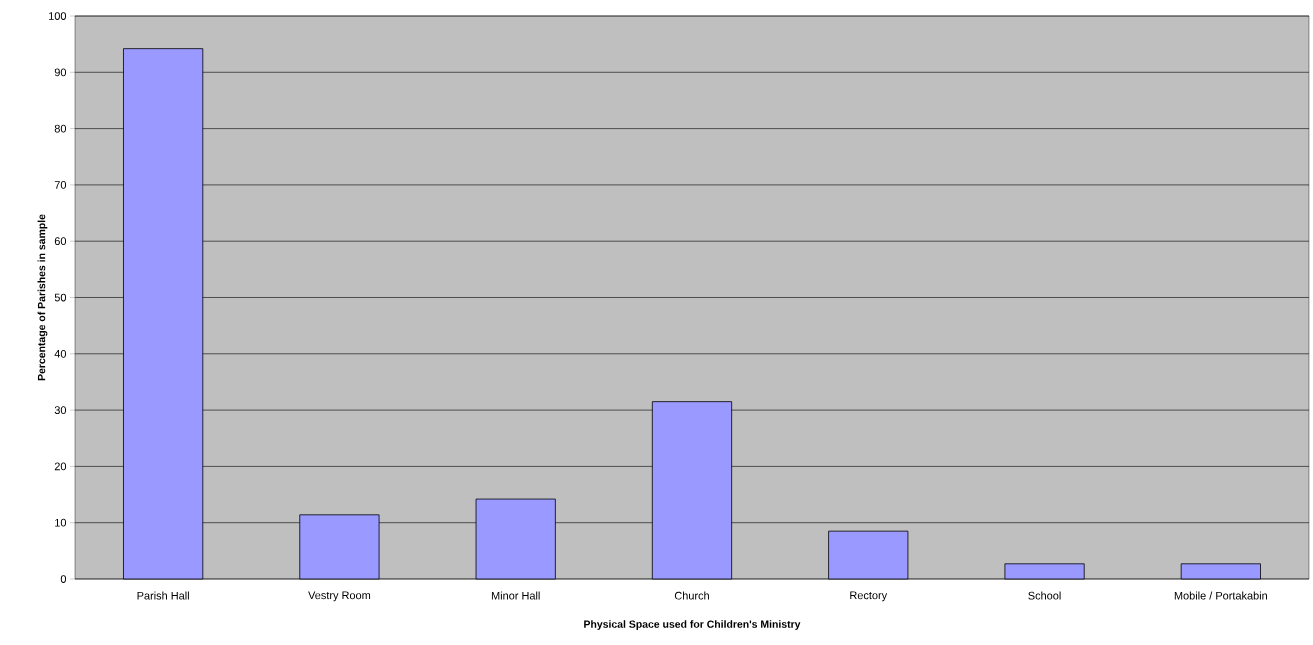  Describe the element at coordinates (60, 410) in the screenshot. I see `y-tick-label: 30` at that location.